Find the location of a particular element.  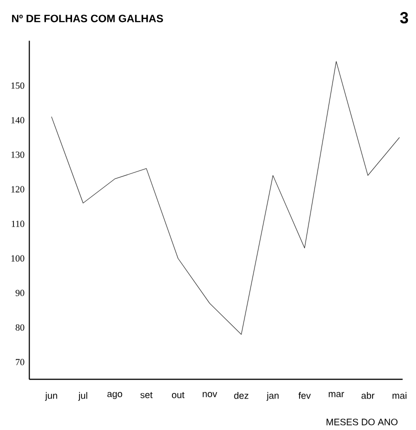

y-tick-label: 140 is located at coordinates (17, 120).